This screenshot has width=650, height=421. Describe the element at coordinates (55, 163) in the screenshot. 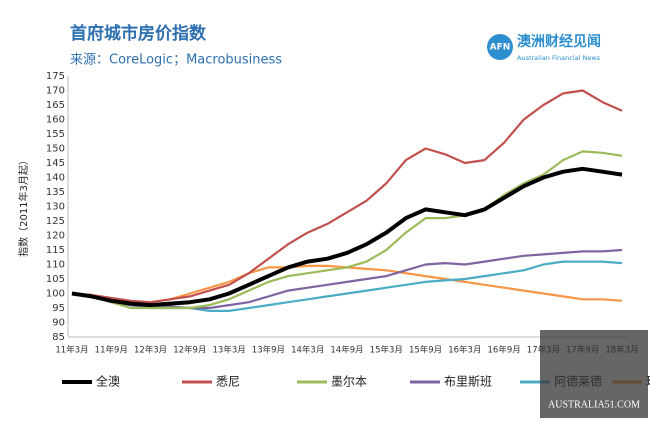

I see `y-tick-label: 145` at that location.